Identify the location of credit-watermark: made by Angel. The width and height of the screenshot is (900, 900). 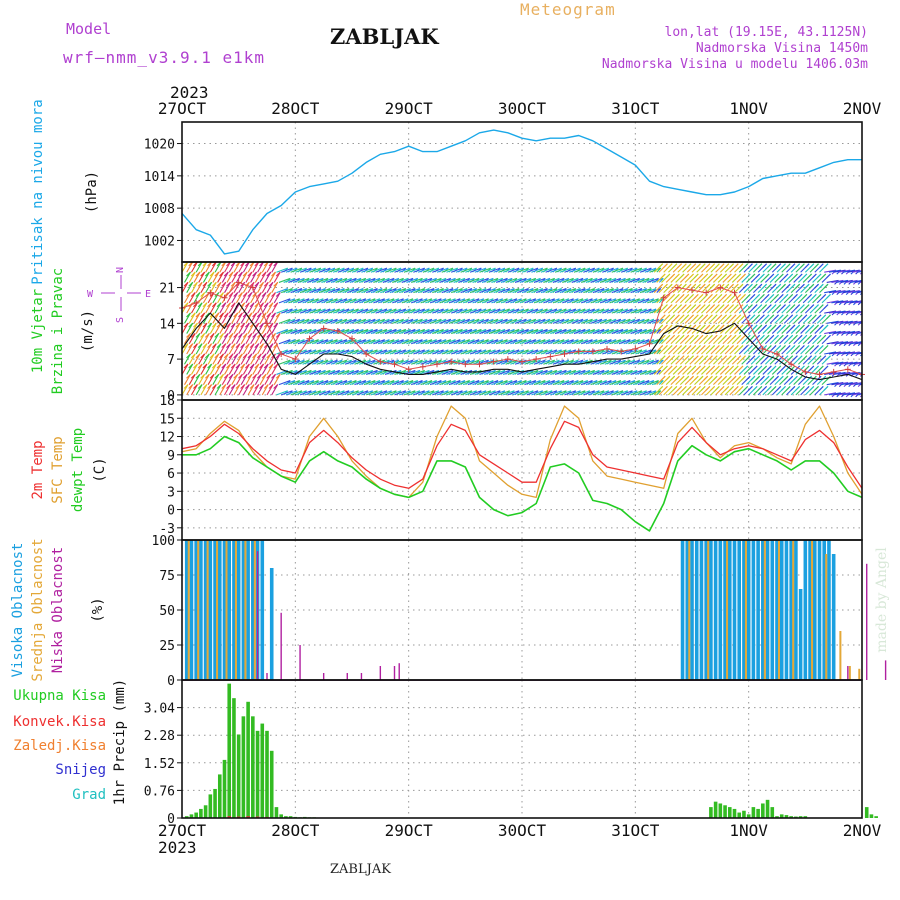
(882, 600).